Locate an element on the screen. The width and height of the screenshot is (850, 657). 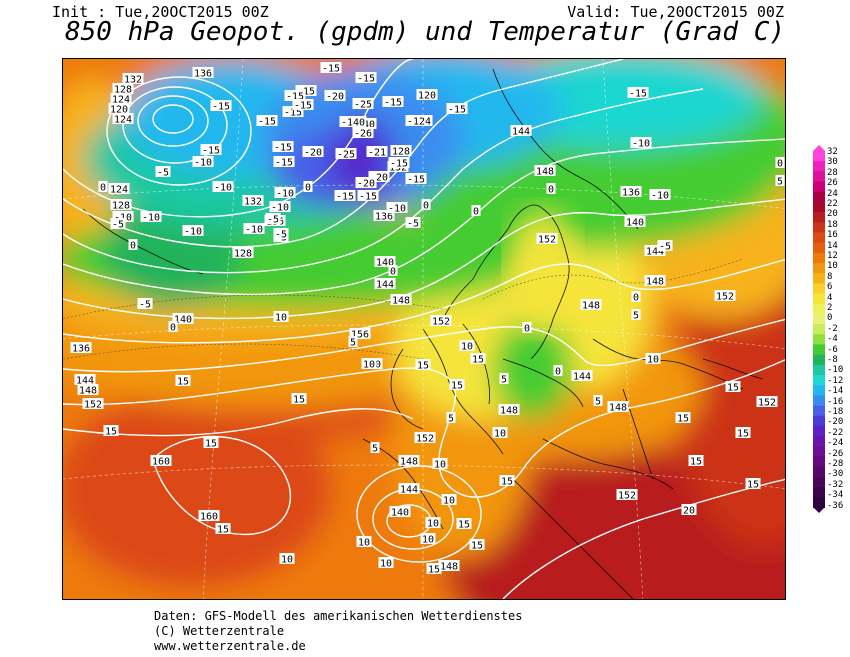
colorbar-tick-label: 0 is located at coordinates (830, 318).